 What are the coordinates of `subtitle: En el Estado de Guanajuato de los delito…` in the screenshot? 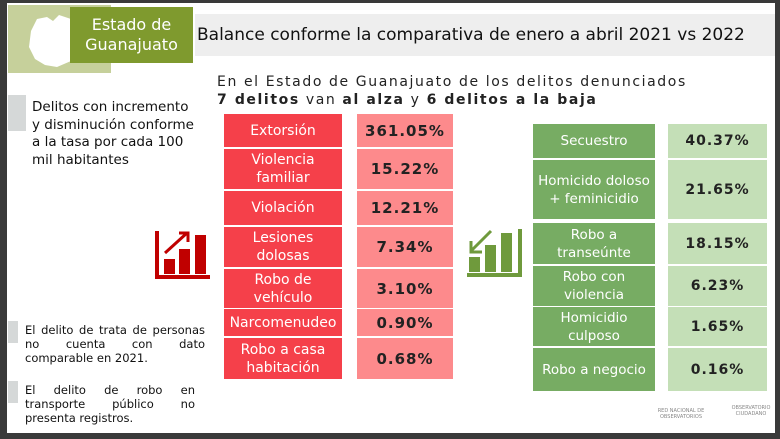 It's located at (452, 91).